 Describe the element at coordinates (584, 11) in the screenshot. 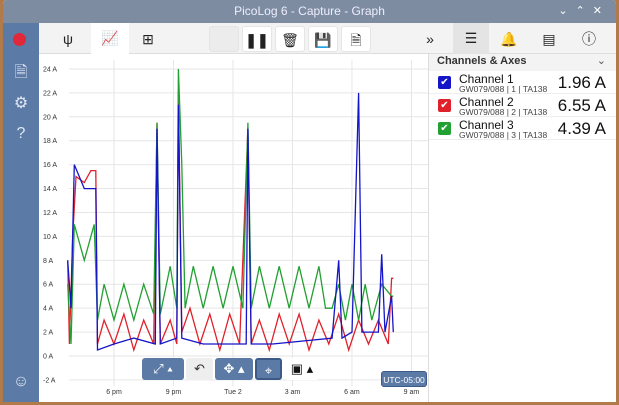

I see `maximize-button: ⌃` at that location.